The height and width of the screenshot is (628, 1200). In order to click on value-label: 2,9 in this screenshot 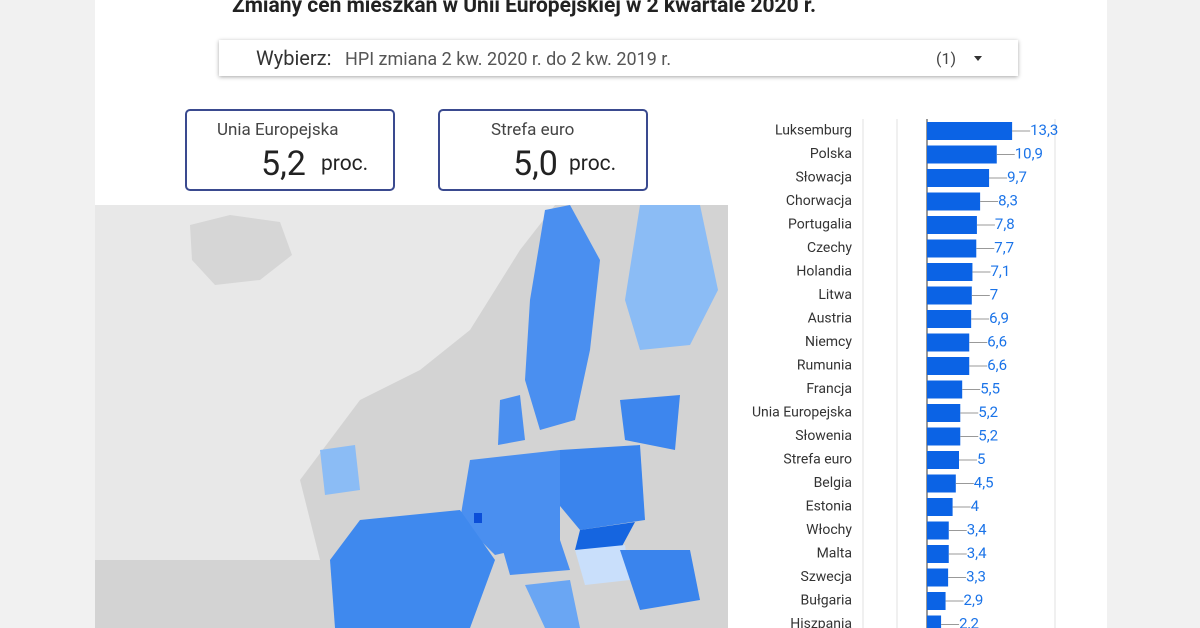, I will do `click(974, 600)`.